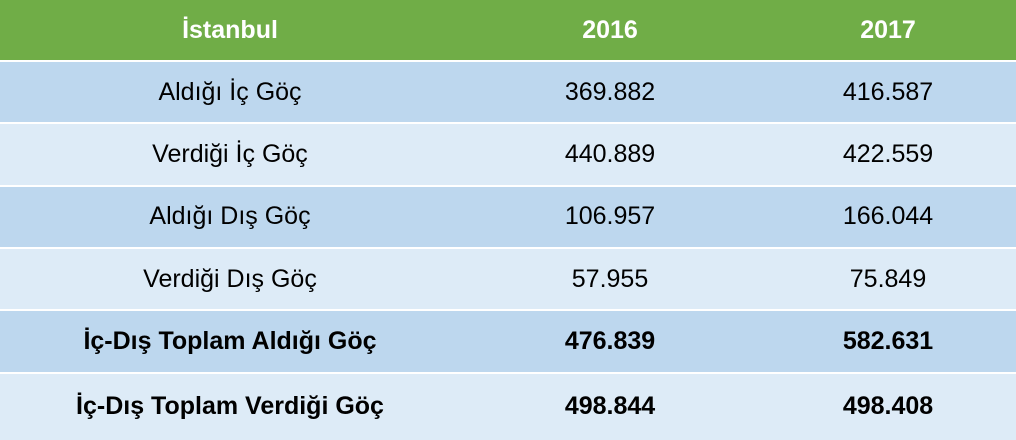 Image resolution: width=1016 pixels, height=440 pixels. I want to click on header-row: İstanbul 2016 2017, so click(508, 31).